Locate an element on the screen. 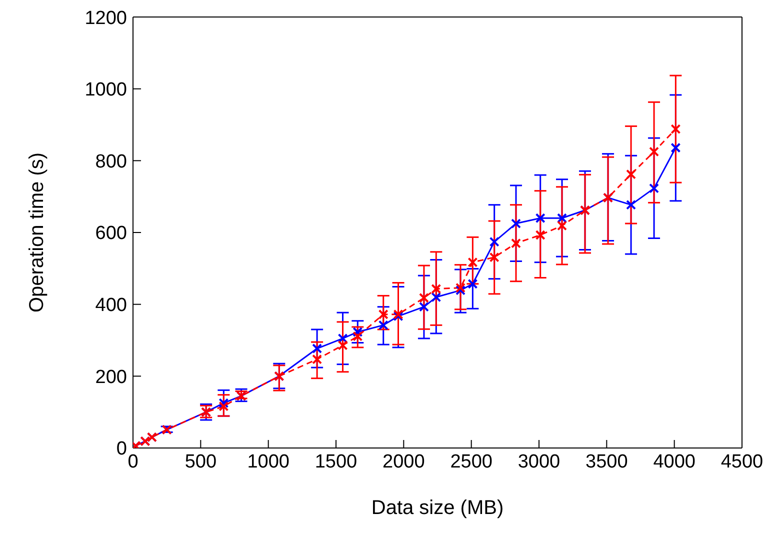  x-tick-label: 1500 is located at coordinates (336, 461).